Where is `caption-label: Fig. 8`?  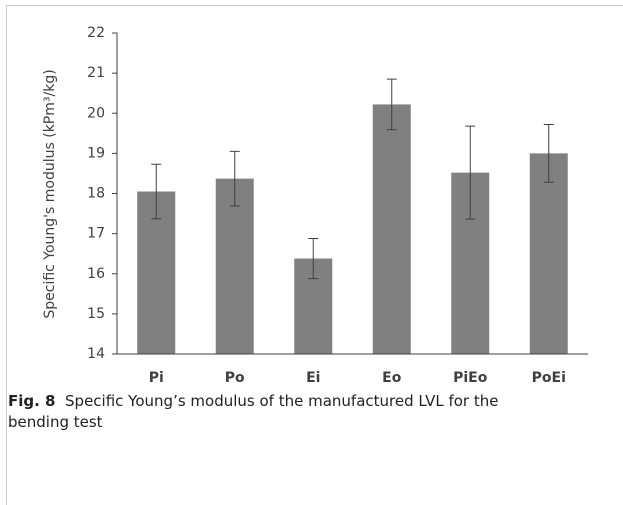
caption-label: Fig. 8 is located at coordinates (32, 401).